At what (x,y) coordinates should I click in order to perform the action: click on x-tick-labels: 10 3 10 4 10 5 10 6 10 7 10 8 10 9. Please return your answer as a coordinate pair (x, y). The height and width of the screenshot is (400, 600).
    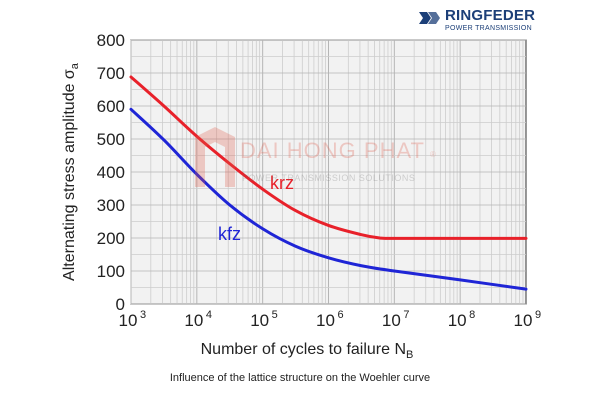
    Looking at the image, I should click on (330, 319).